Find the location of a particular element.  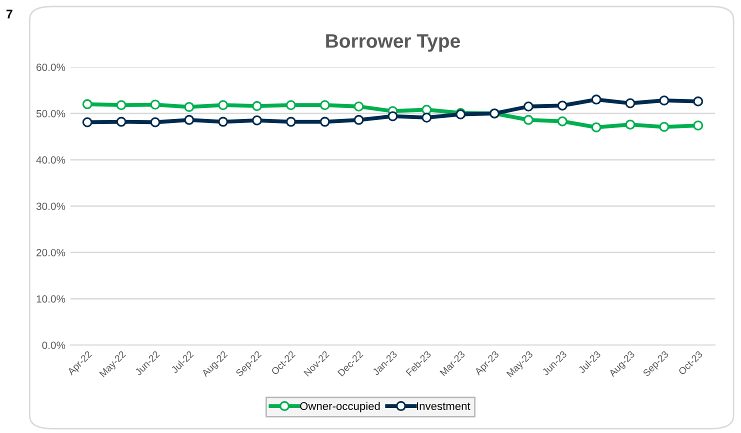

chart-title: Borrower Type is located at coordinates (393, 43).